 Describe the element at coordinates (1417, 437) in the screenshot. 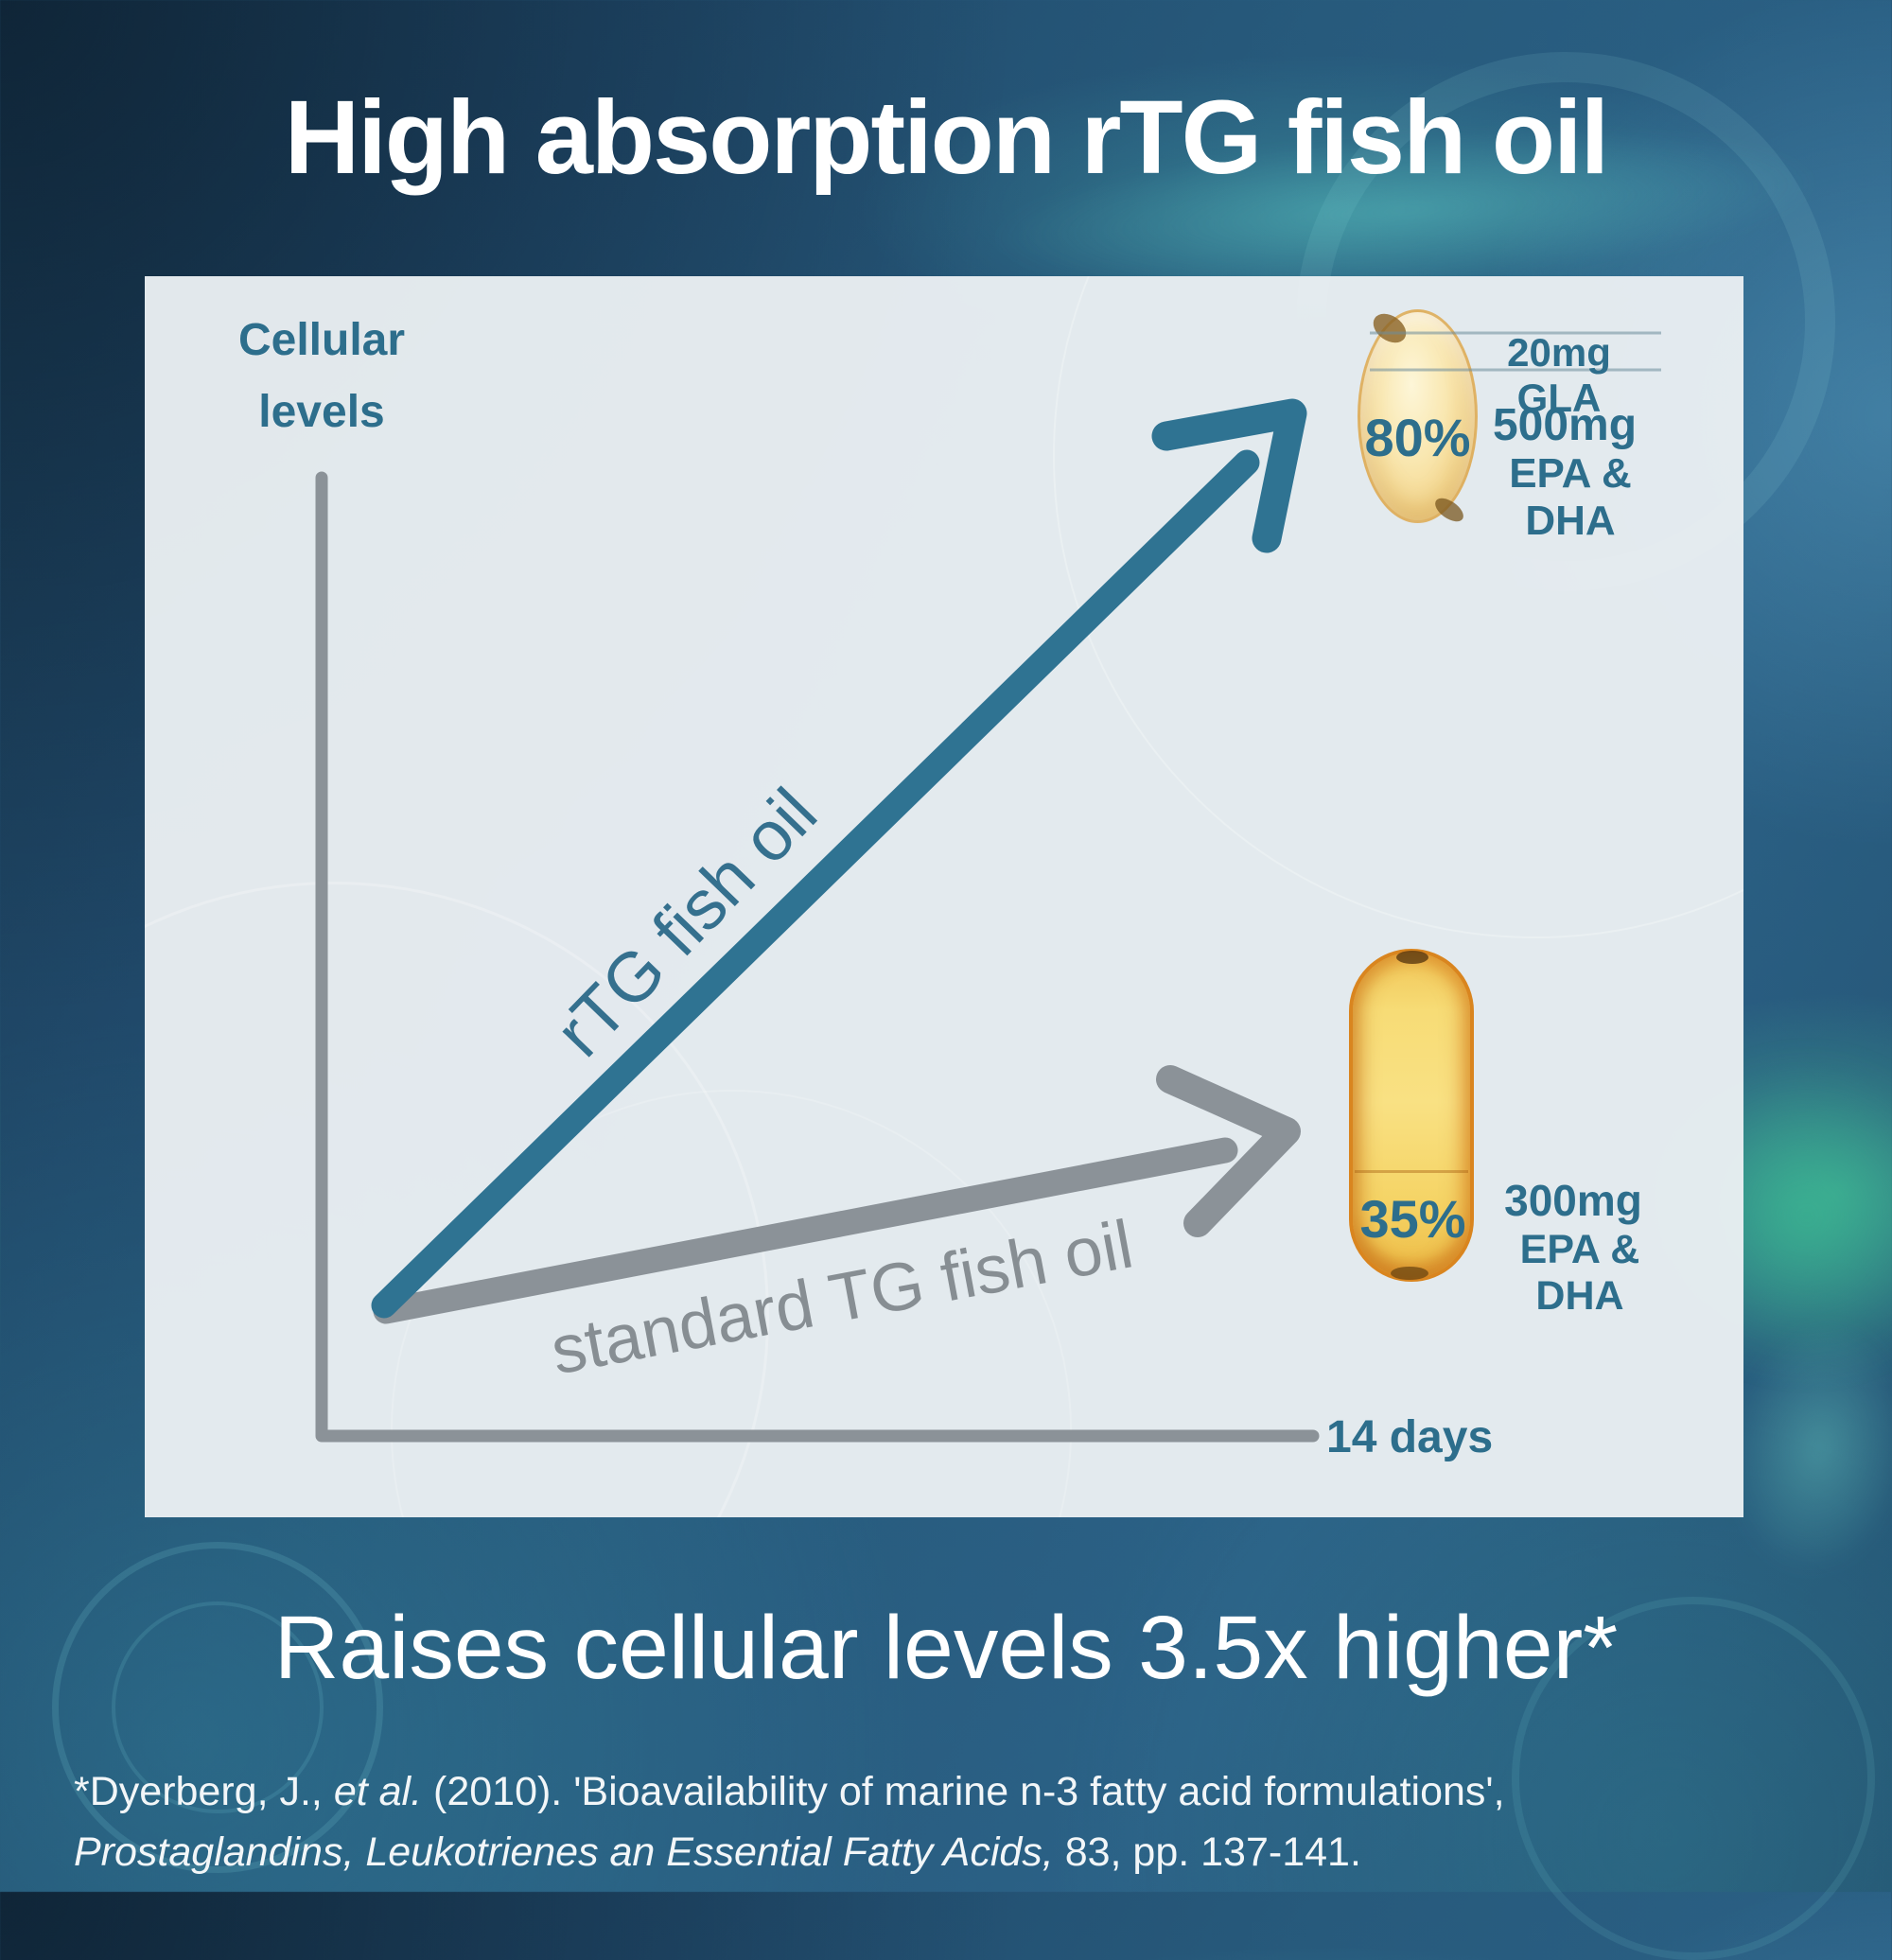

I see `rtg-absorption-percent: 80%` at that location.